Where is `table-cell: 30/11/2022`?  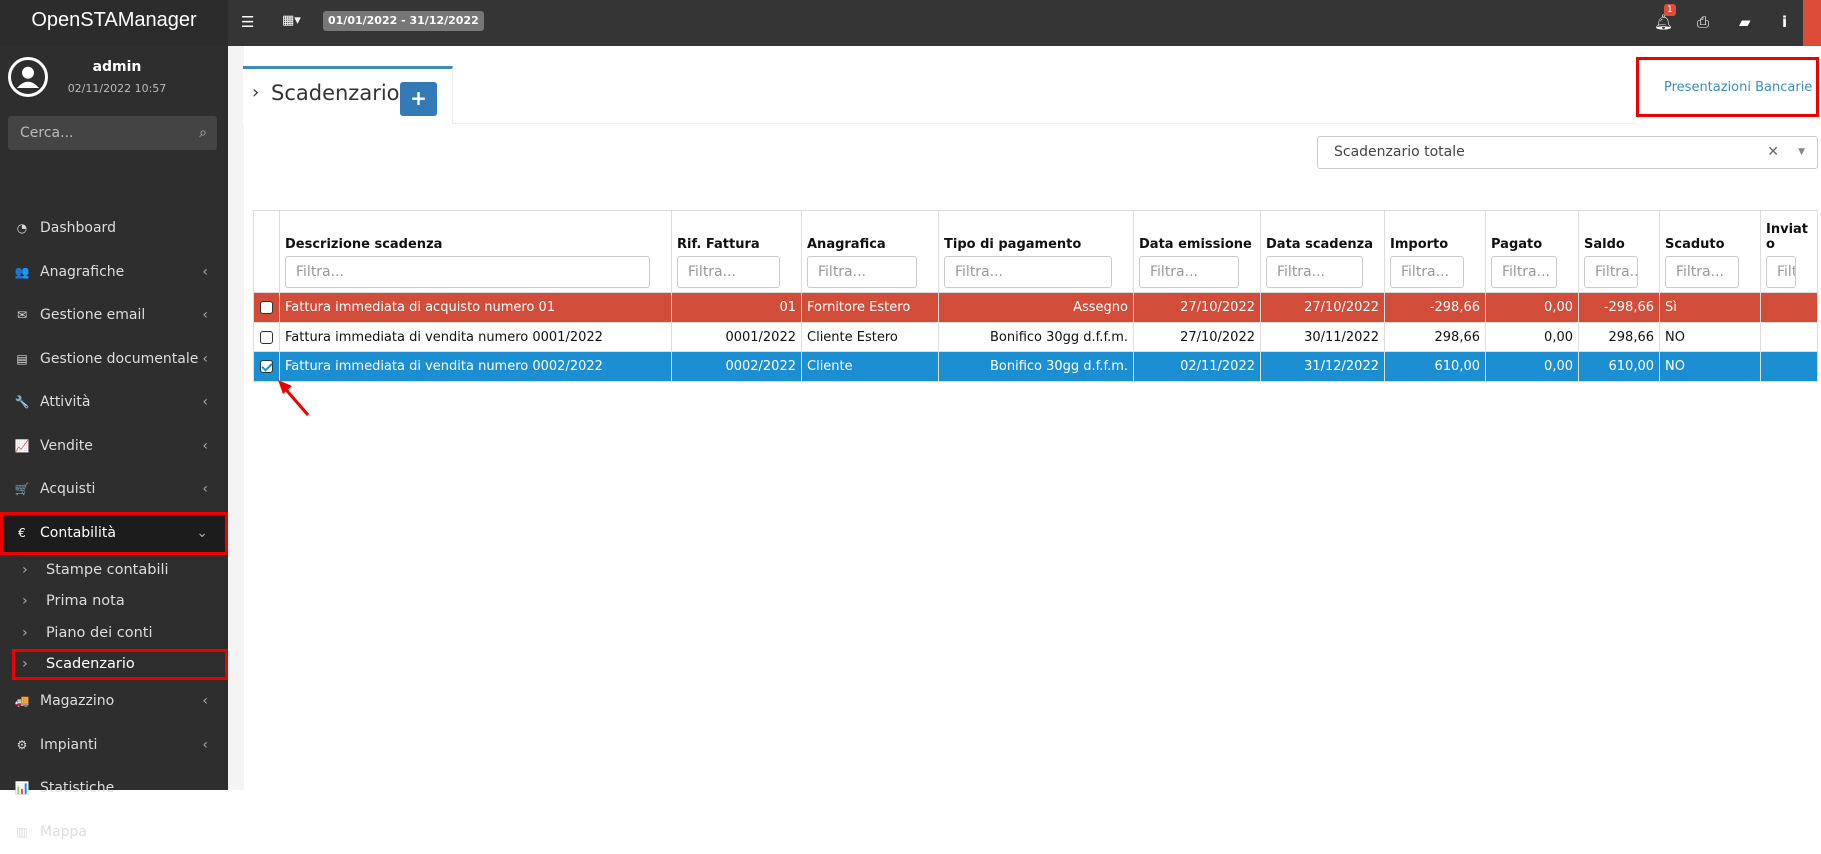
table-cell: 30/11/2022 is located at coordinates (1322, 337).